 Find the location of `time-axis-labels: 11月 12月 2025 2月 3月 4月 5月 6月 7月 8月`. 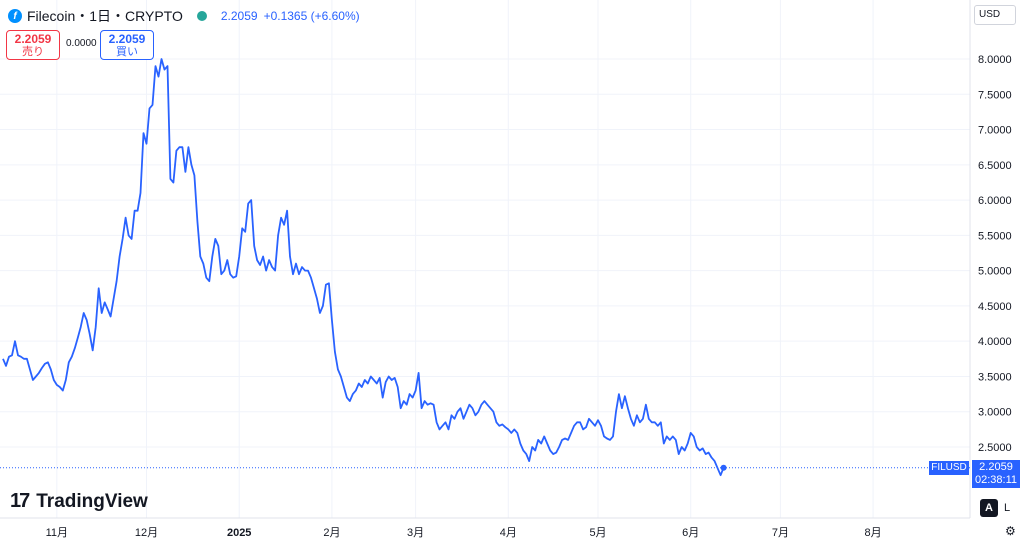

time-axis-labels: 11月 12月 2025 2月 3月 4月 5月 6月 7月 8月 is located at coordinates (464, 533).